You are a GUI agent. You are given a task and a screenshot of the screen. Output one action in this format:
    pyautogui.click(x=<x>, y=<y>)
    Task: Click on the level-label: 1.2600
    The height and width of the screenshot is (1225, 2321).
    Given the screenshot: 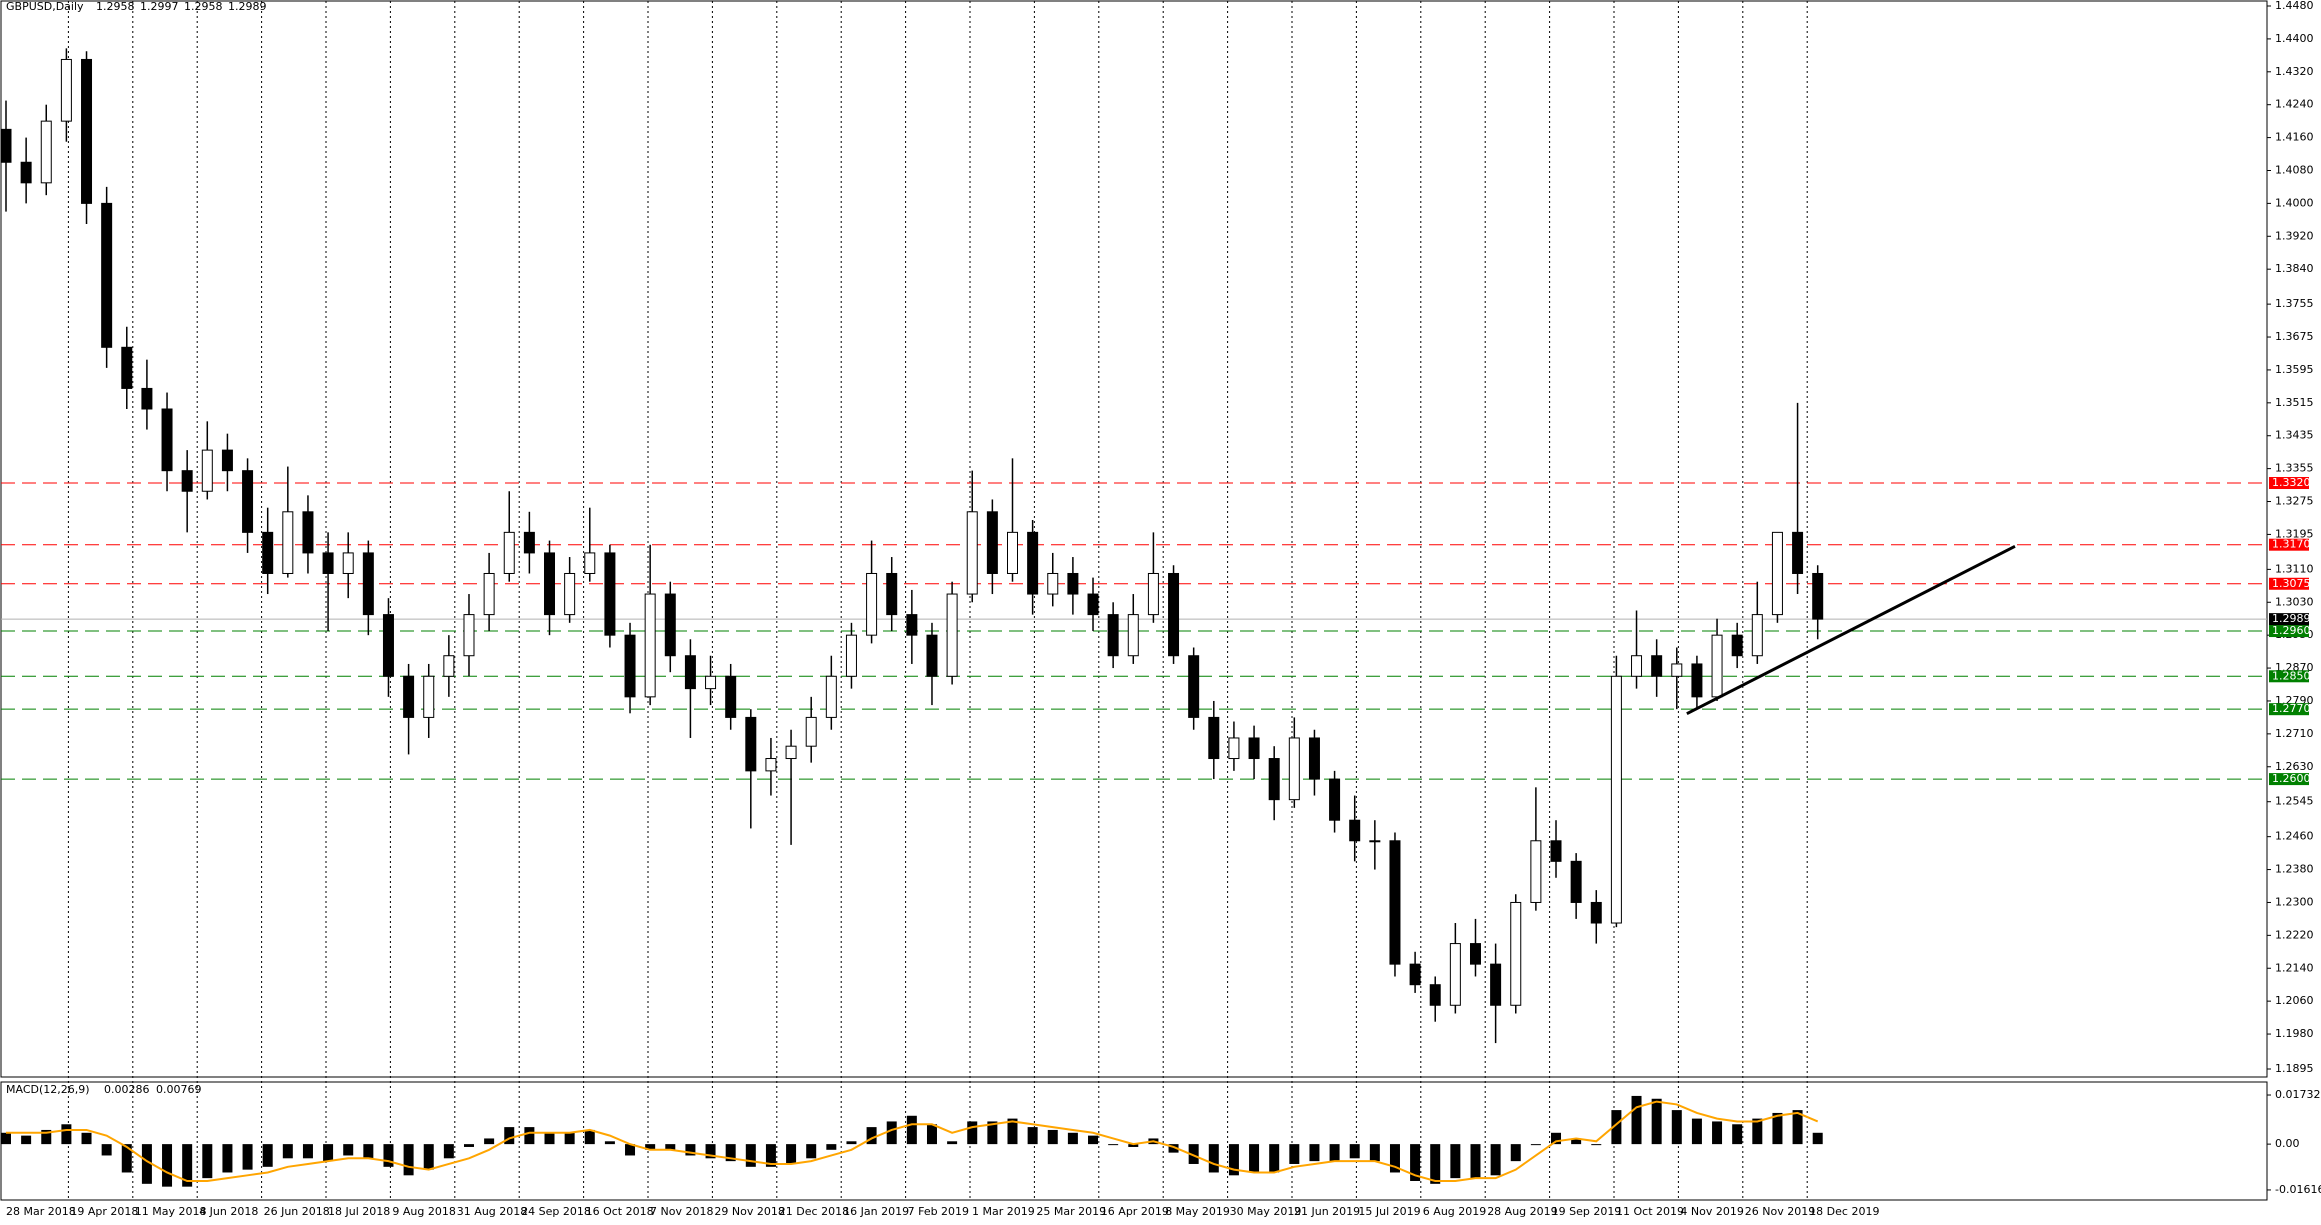 What is the action you would take?
    pyautogui.click(x=2291, y=778)
    